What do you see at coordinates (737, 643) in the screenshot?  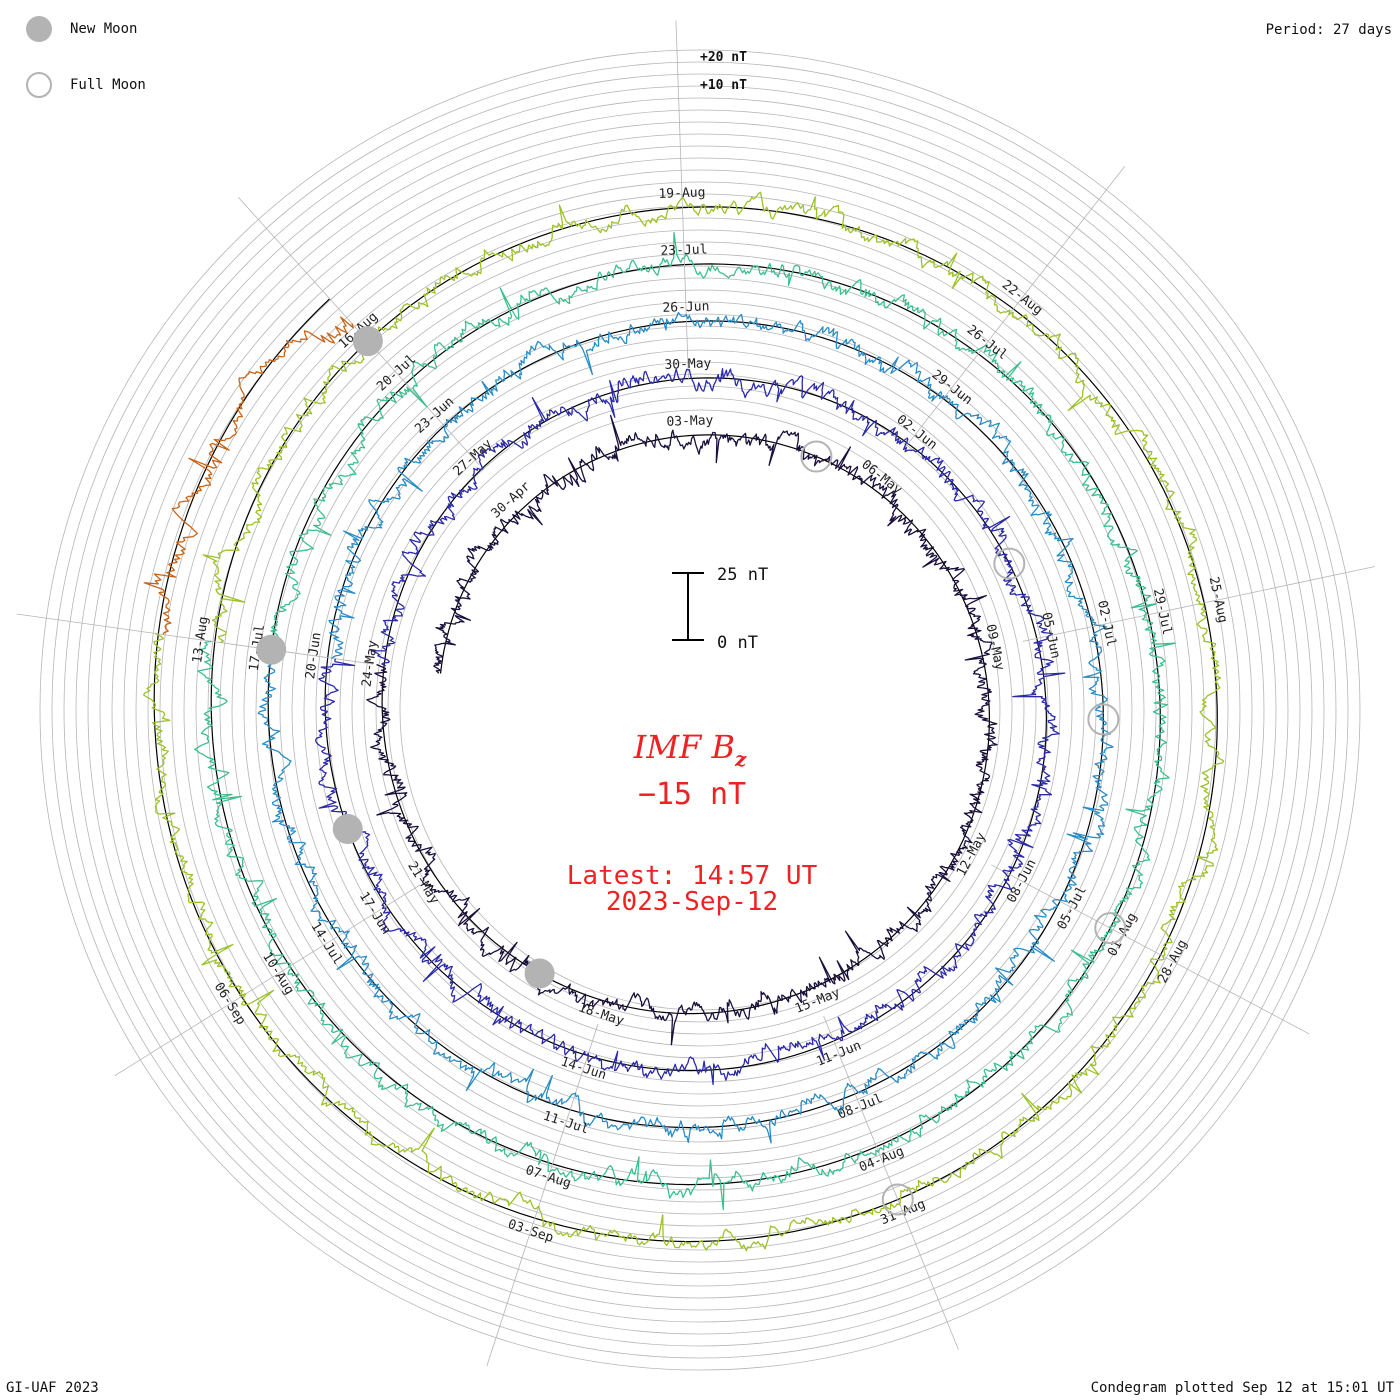 I see `scale-bottom-label: 0 nT` at bounding box center [737, 643].